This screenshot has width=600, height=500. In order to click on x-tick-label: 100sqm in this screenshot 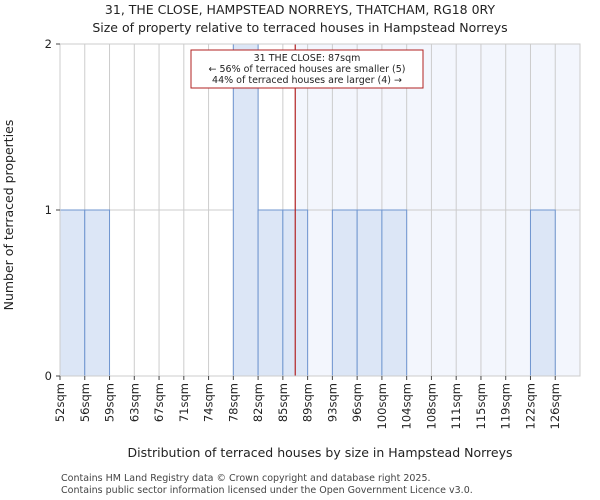, I will do `click(382, 406)`.